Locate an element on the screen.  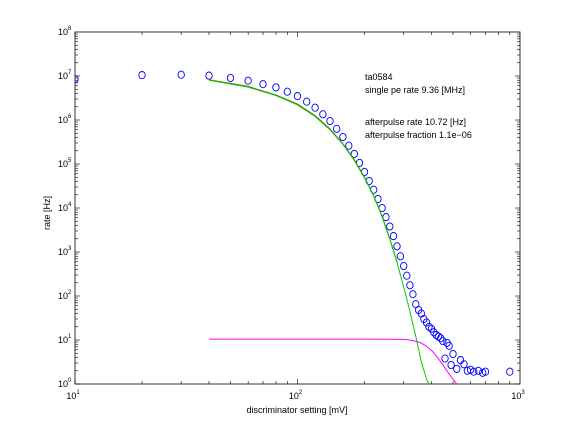
y-tick-label: 10² is located at coordinates (65, 295).